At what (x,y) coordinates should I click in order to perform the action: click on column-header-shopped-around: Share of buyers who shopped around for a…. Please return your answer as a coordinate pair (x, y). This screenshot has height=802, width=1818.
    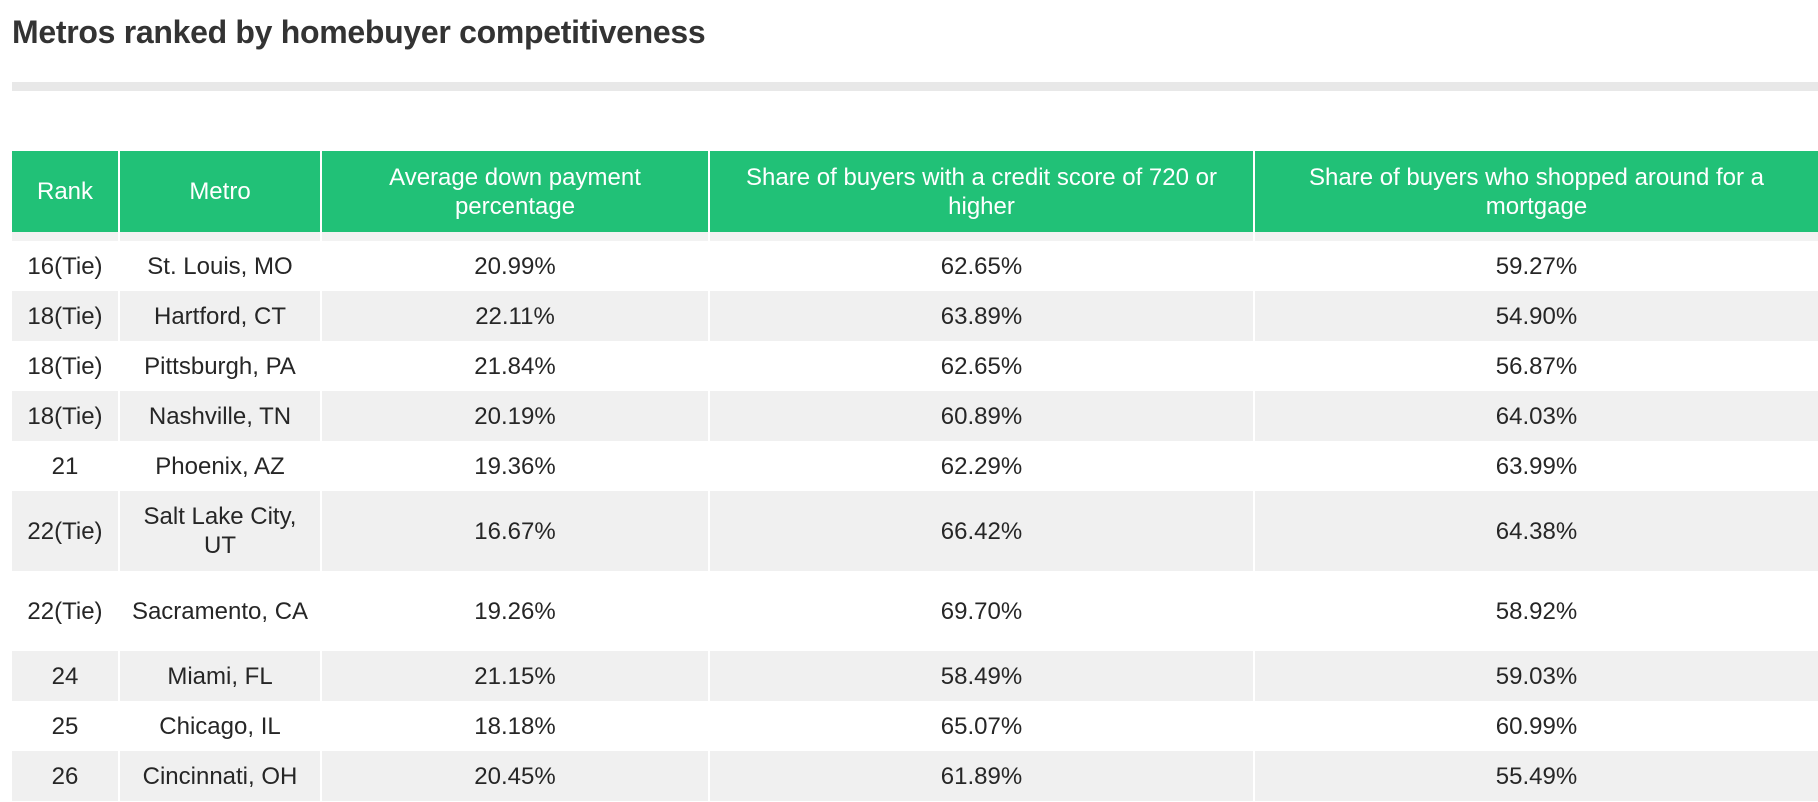
    Looking at the image, I should click on (1535, 191).